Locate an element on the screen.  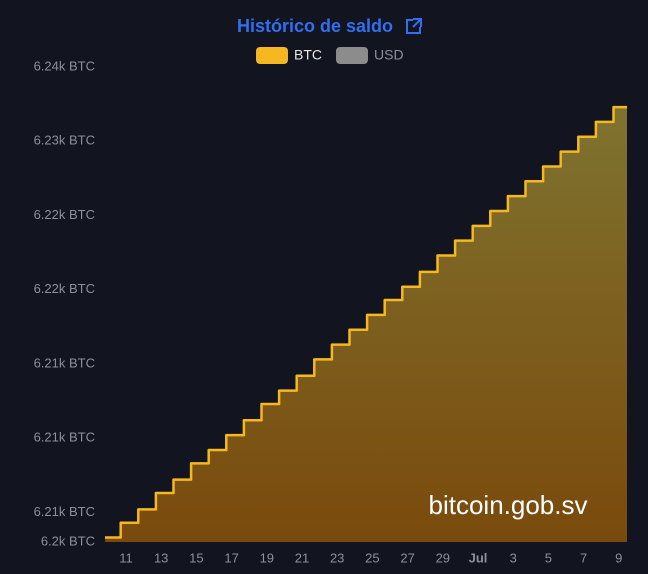
external-link-icon is located at coordinates (414, 26).